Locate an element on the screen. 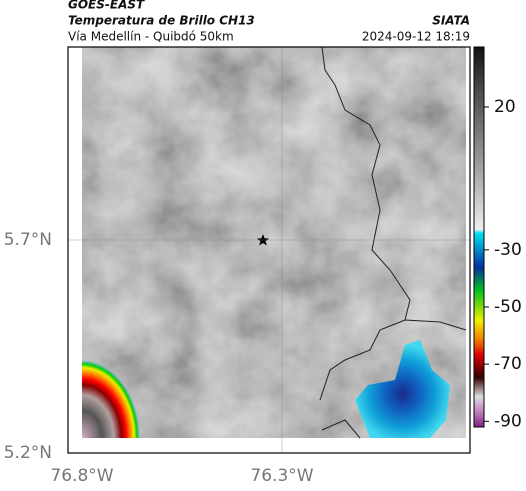 The height and width of the screenshot is (491, 526). y-tick-label: 5.7°N is located at coordinates (28, 240).